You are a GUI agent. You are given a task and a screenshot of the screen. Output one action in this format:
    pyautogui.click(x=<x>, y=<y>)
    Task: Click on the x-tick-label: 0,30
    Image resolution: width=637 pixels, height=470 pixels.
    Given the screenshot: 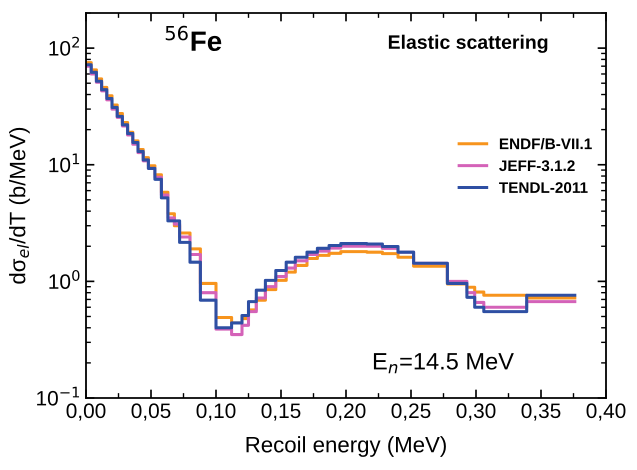 What is the action you would take?
    pyautogui.click(x=476, y=412)
    